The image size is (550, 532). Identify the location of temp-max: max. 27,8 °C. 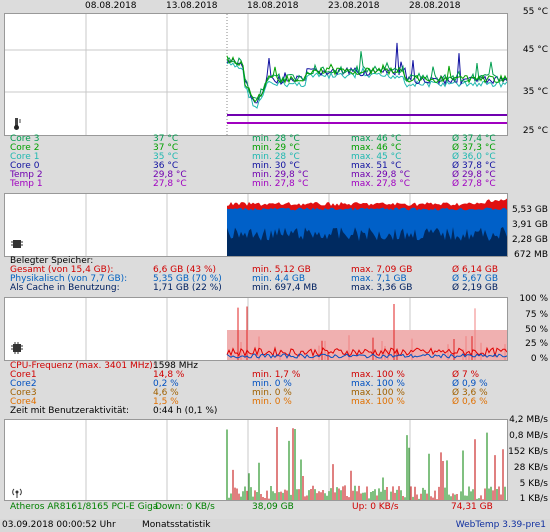
(381, 184).